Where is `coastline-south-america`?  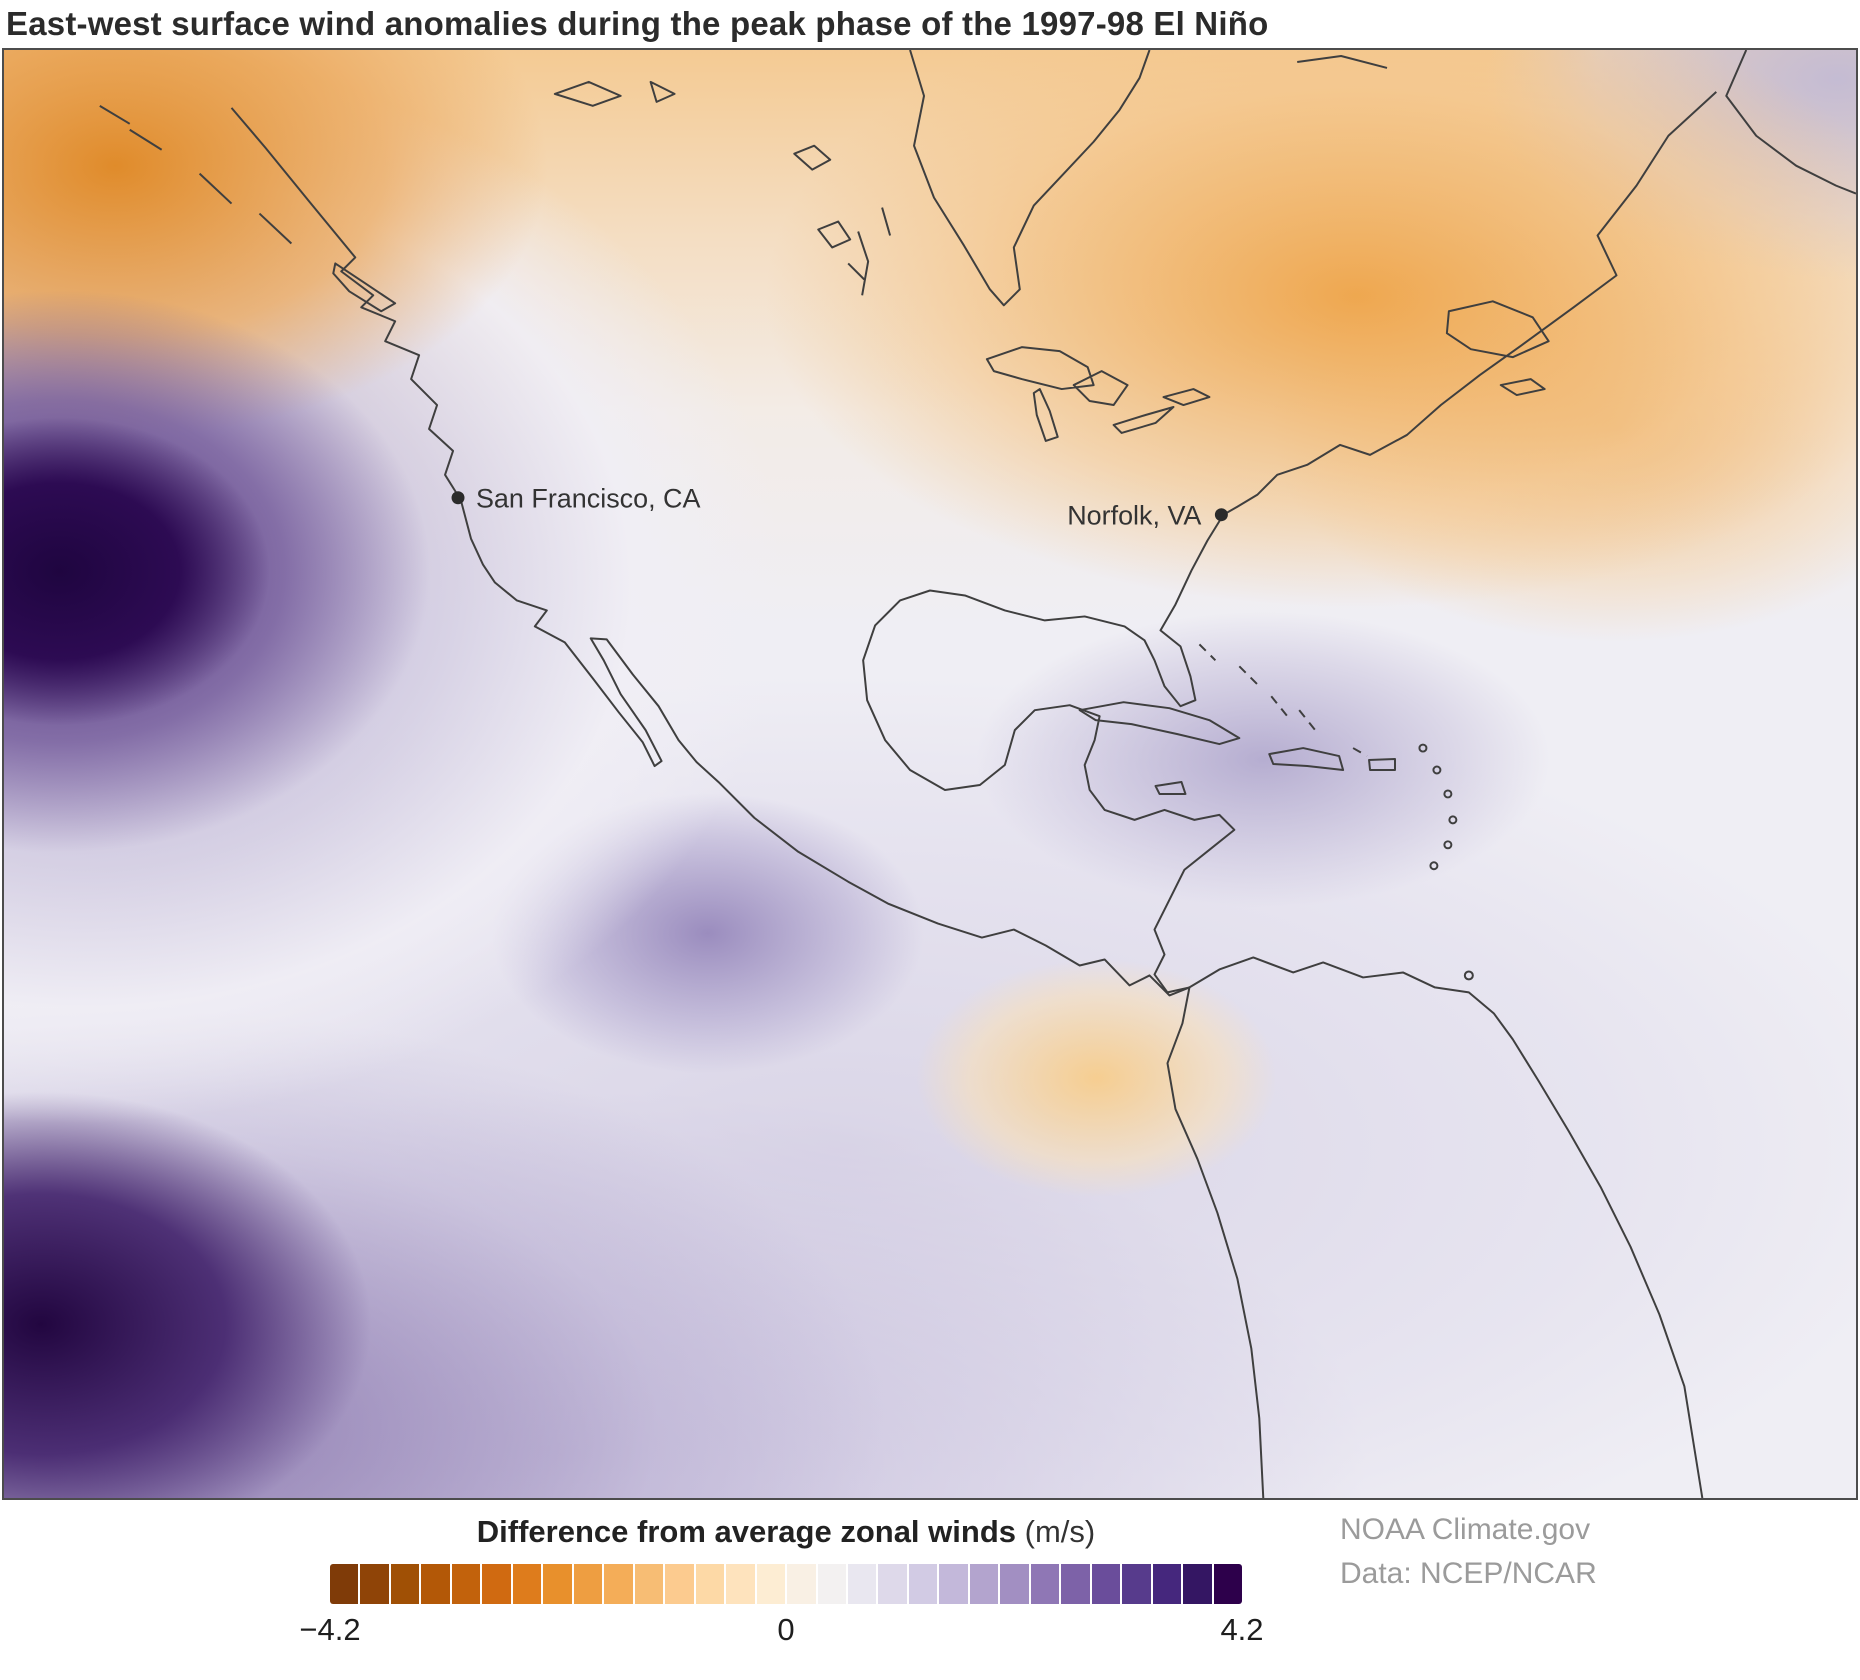
coastline-south-america is located at coordinates (1446, 1227).